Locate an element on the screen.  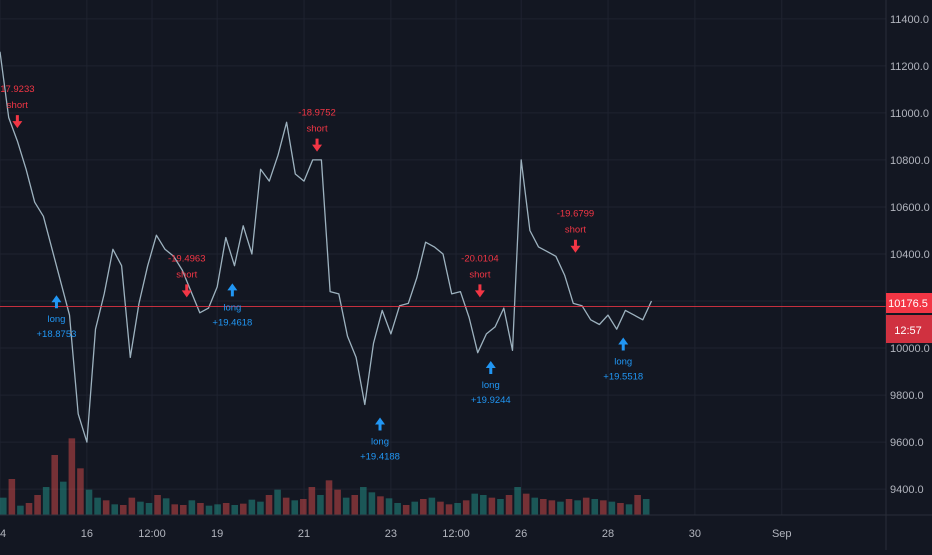
long-signal: long +19.4618 is located at coordinates (232, 305).